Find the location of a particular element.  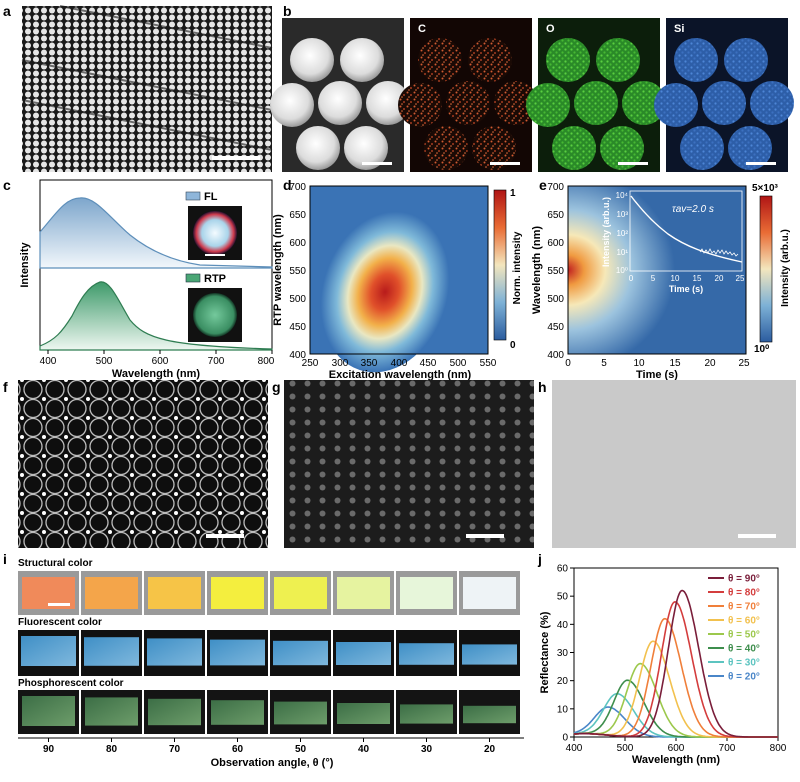

rtp-spectrum is located at coordinates (156, 316).